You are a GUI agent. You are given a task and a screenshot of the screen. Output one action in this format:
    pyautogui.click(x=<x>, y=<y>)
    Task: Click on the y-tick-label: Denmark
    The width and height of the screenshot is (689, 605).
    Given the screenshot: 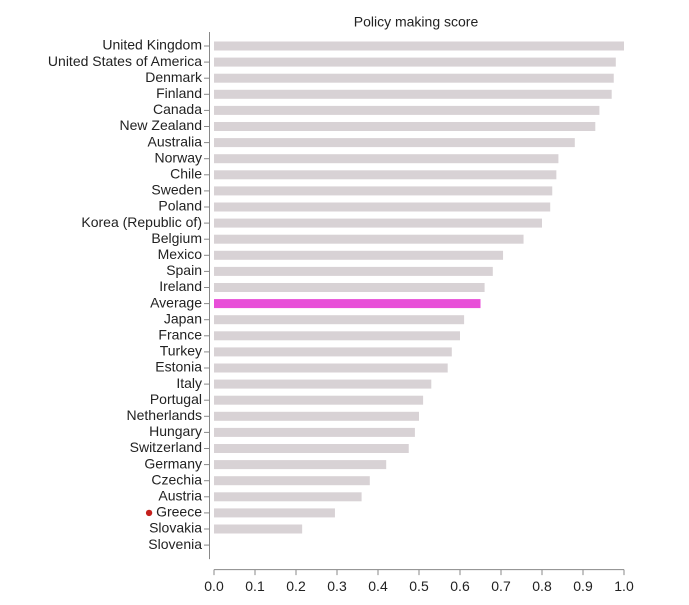 What is the action you would take?
    pyautogui.click(x=174, y=77)
    